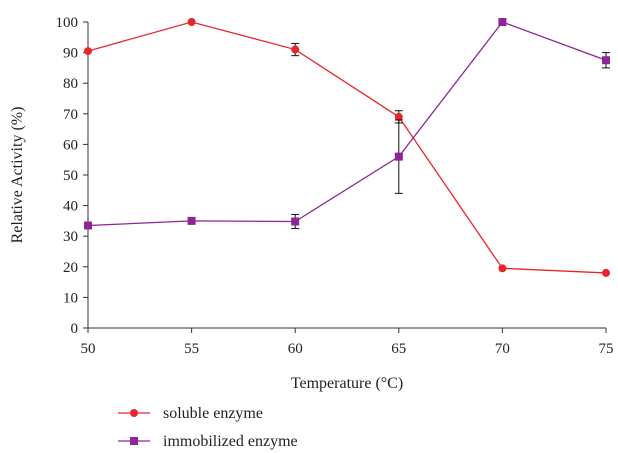 The height and width of the screenshot is (453, 618). Describe the element at coordinates (70, 237) in the screenshot. I see `y-tick-label: 30` at that location.